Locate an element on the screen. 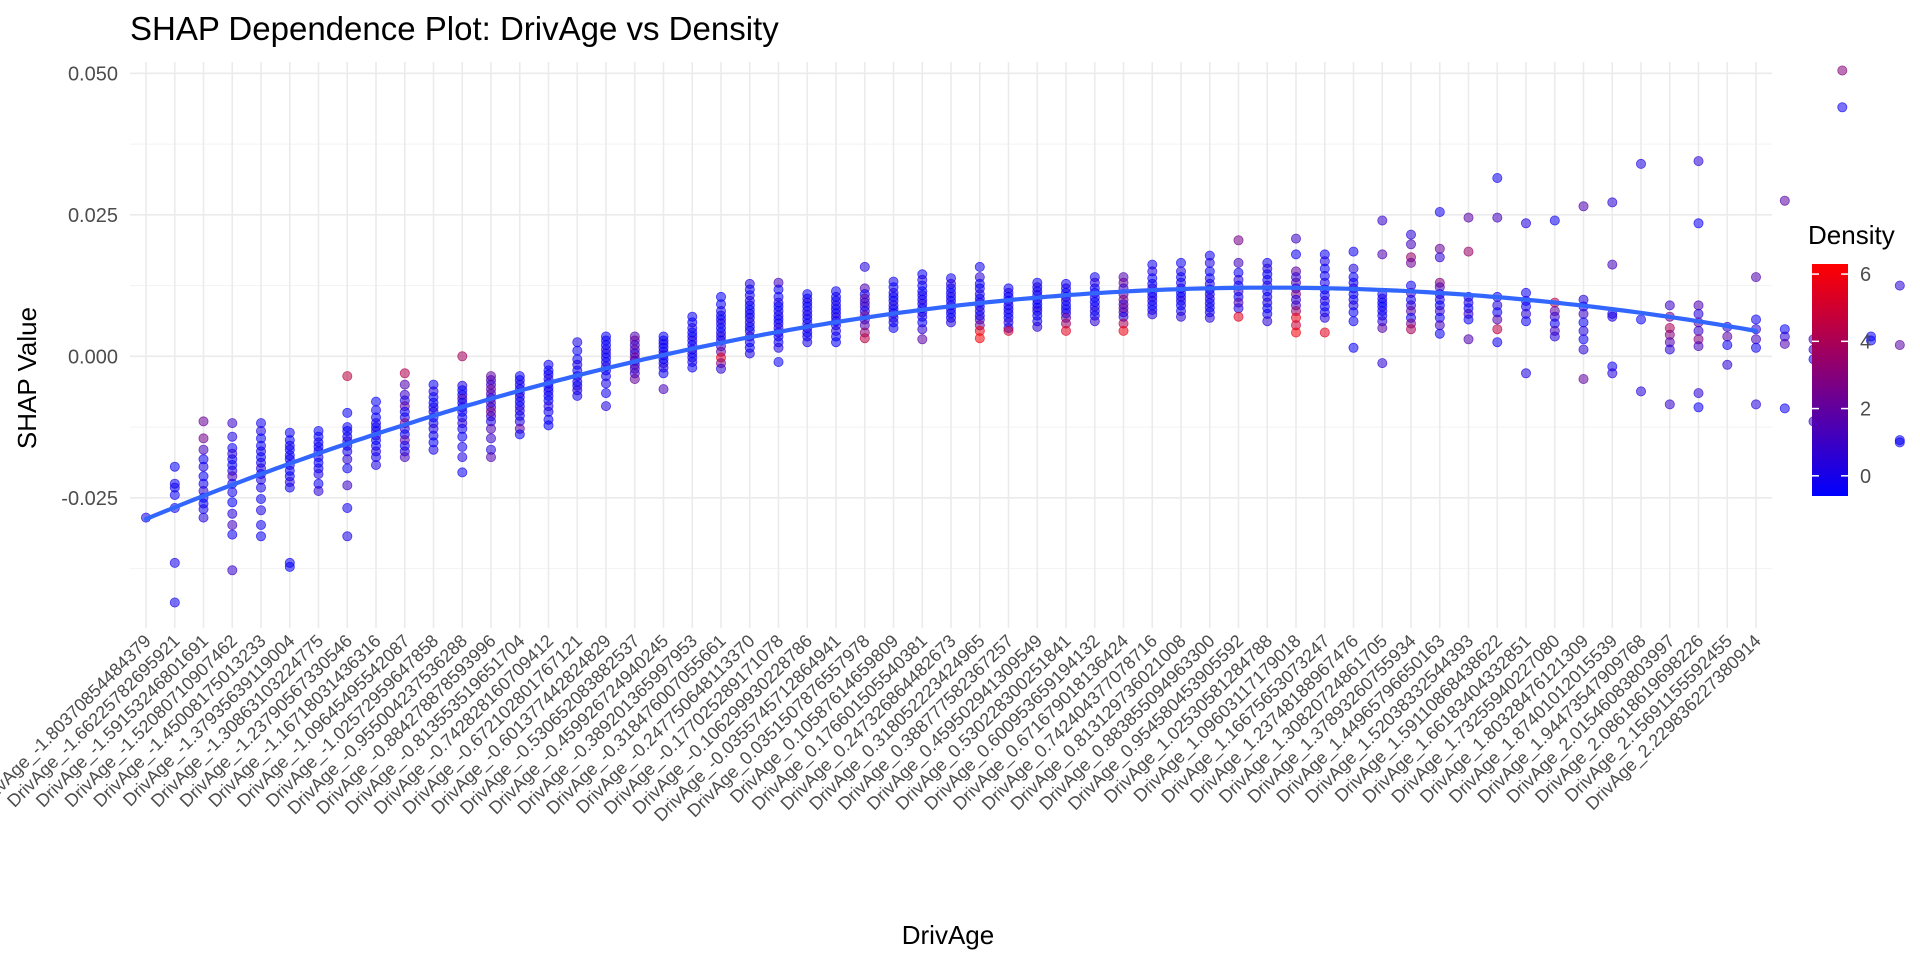 Image resolution: width=1920 pixels, height=960 pixels. y-tick-label: 0.025 is located at coordinates (93, 216).